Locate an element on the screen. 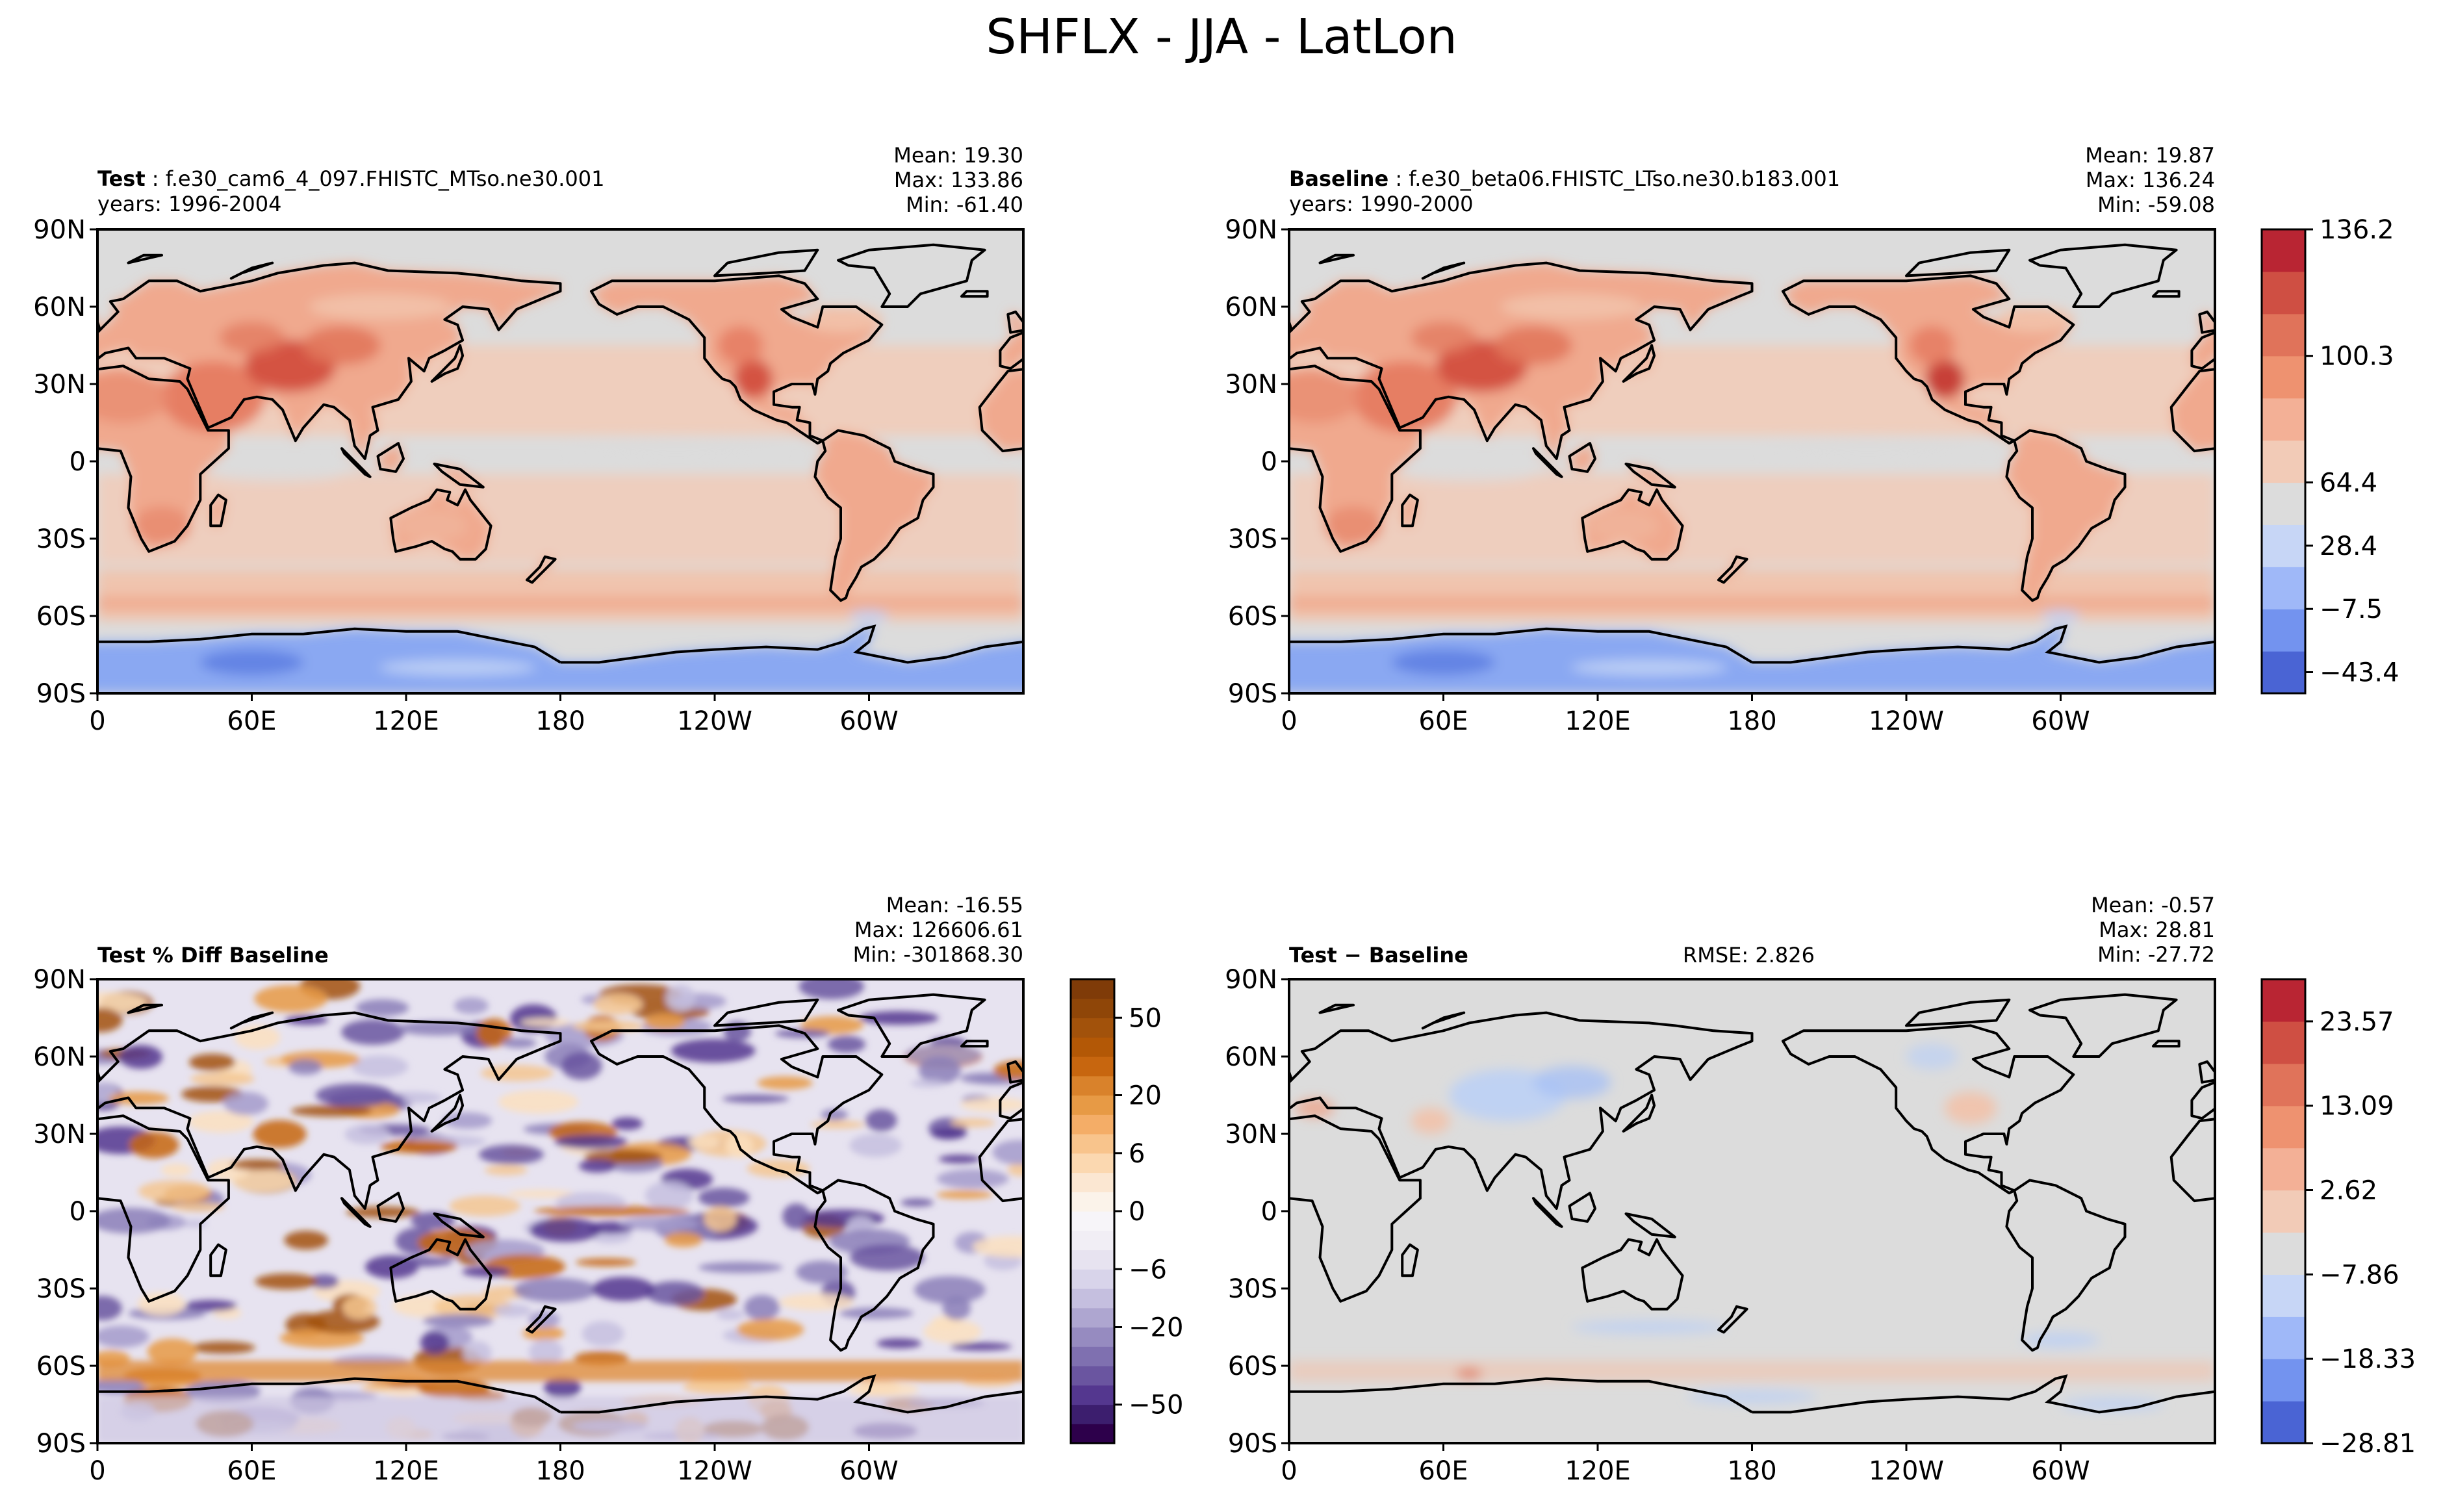 The width and height of the screenshot is (2443, 1512). panel-baseline-min: Min: -59.08 is located at coordinates (2156, 204).